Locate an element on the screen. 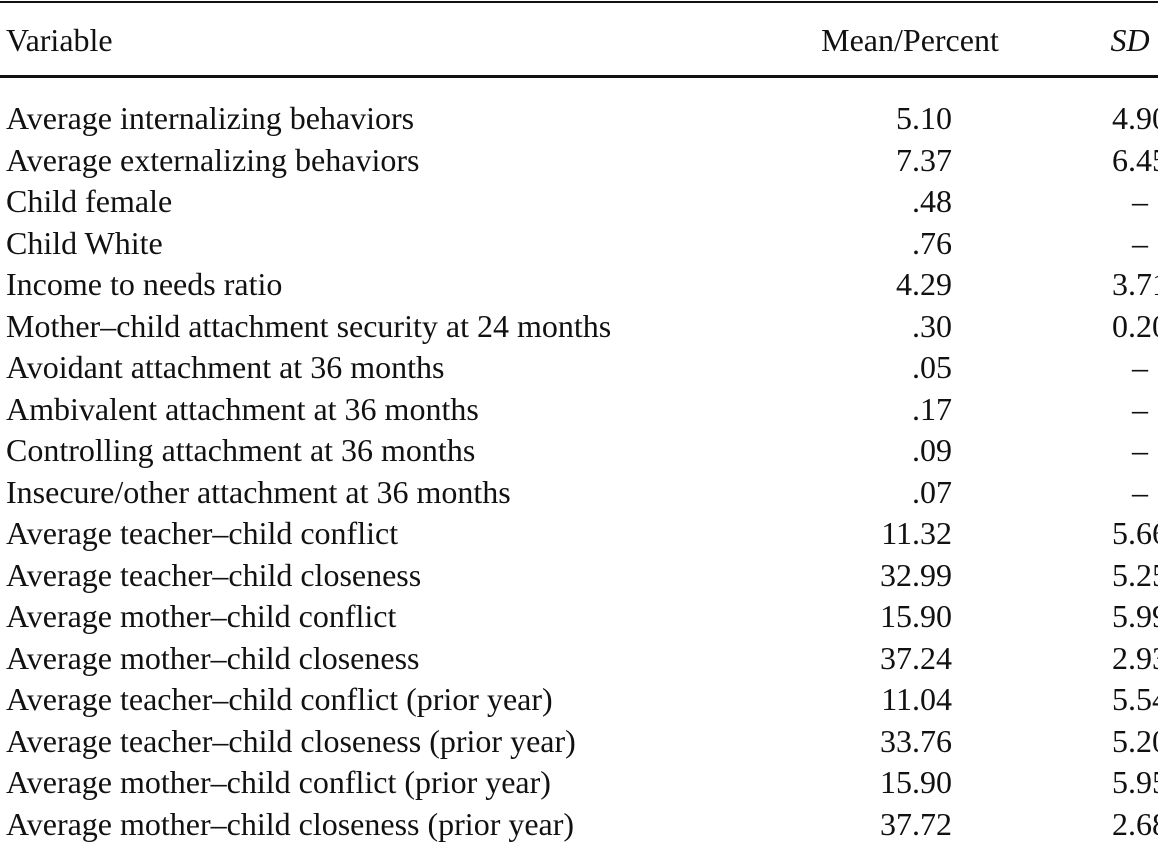 The image size is (1158, 855). table-cell: .17 is located at coordinates (932, 408).